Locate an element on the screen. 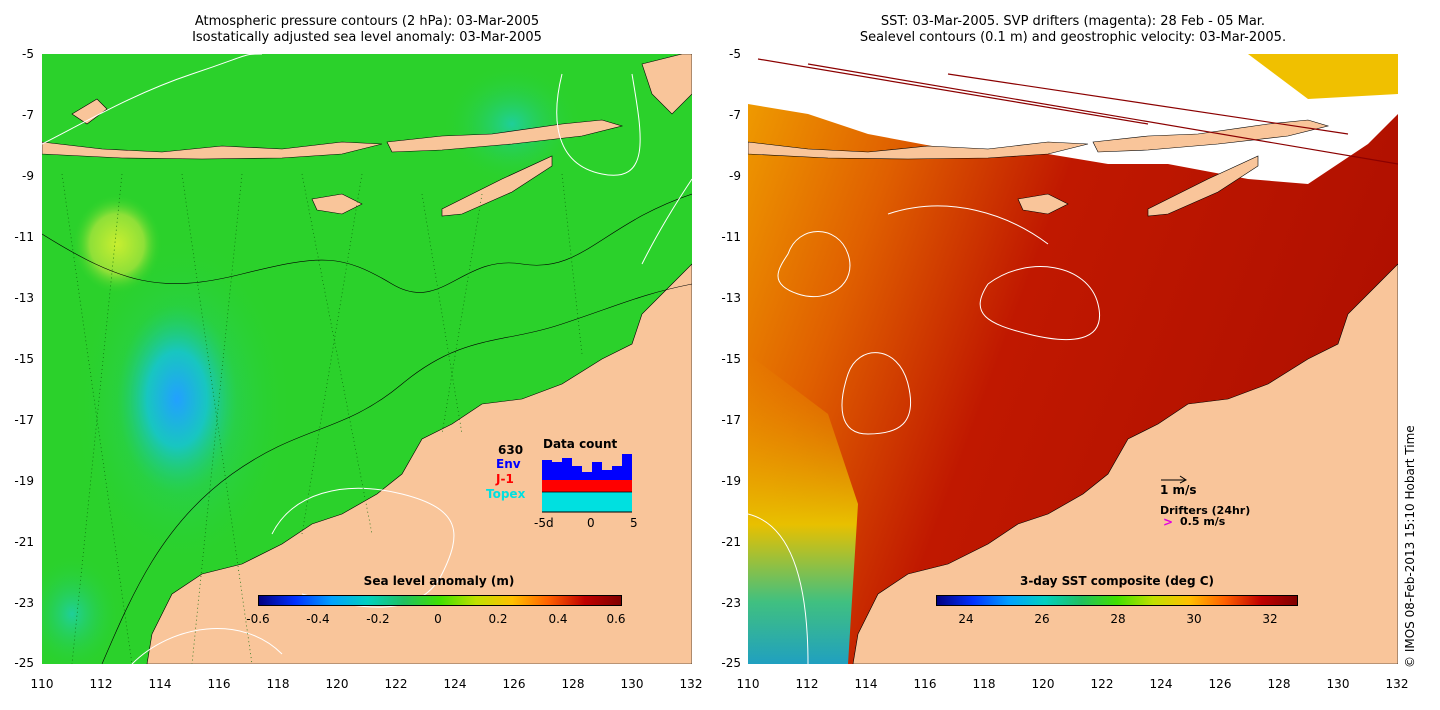 The width and height of the screenshot is (1440, 710). left-colorbar-title: Sea level anomaly (m) is located at coordinates (439, 581).